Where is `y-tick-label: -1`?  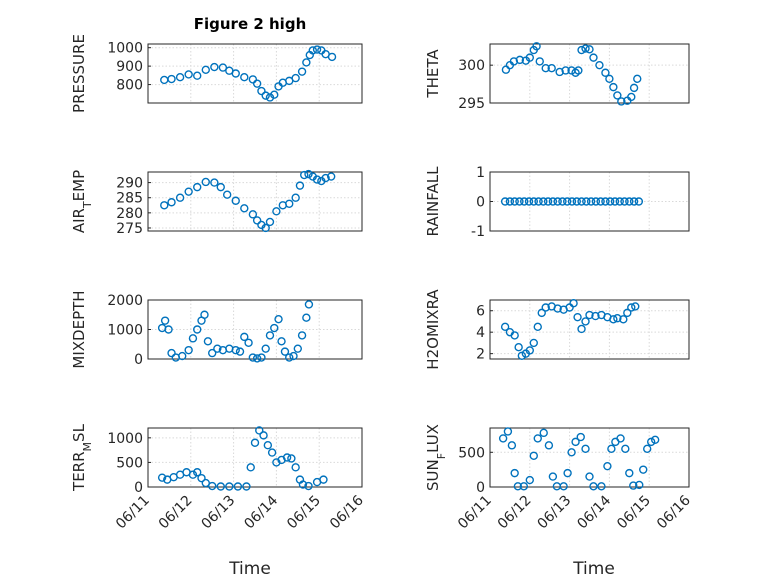 y-tick-label: -1 is located at coordinates (478, 232).